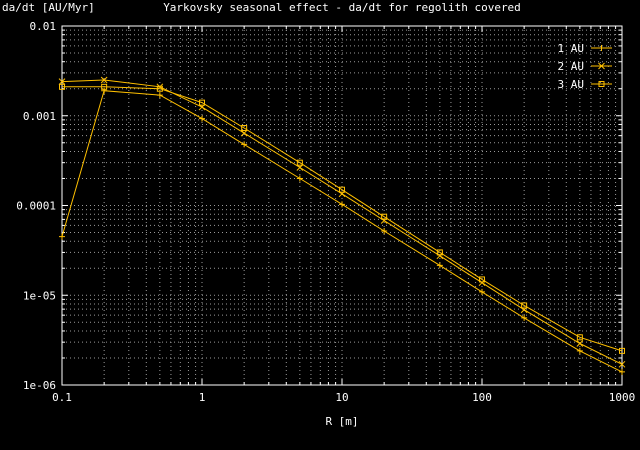 Image resolution: width=640 pixels, height=450 pixels. What do you see at coordinates (36, 206) in the screenshot?
I see `y-tick-label: 0.0001` at bounding box center [36, 206].